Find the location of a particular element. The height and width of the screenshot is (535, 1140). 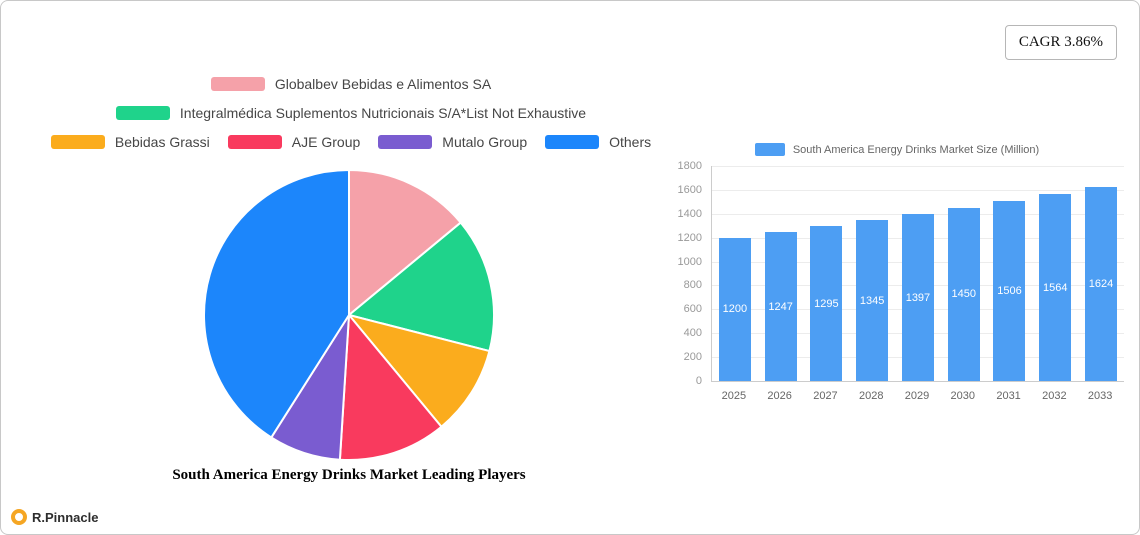

legend-item-5: Mutalo Group is located at coordinates (452, 142).